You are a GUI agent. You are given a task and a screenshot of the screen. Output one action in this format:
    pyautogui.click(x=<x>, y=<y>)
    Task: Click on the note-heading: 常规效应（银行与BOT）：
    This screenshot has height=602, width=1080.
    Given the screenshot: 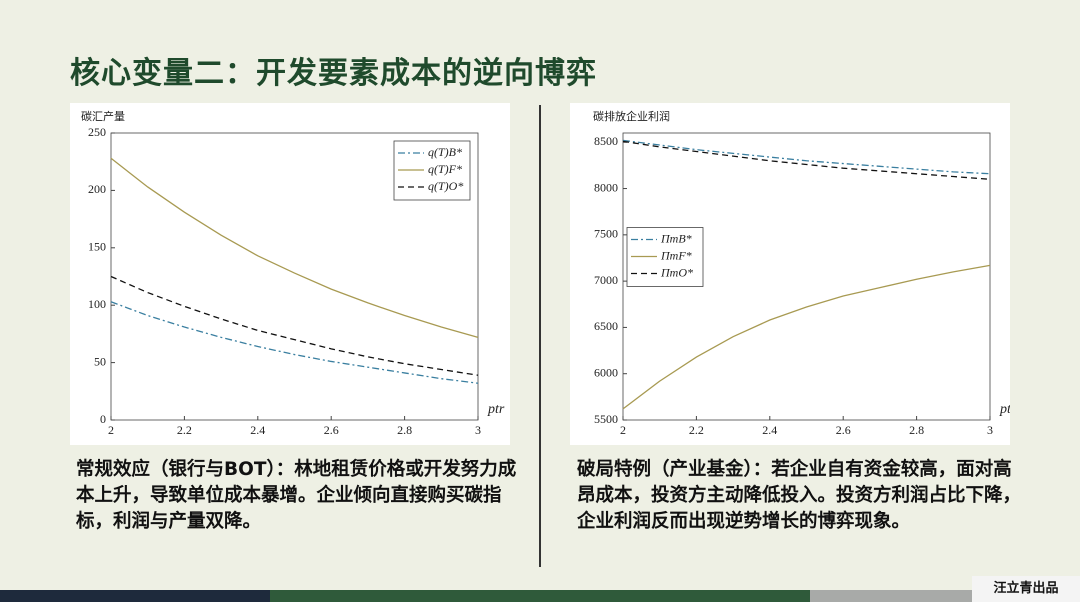 What is the action you would take?
    pyautogui.click(x=185, y=469)
    